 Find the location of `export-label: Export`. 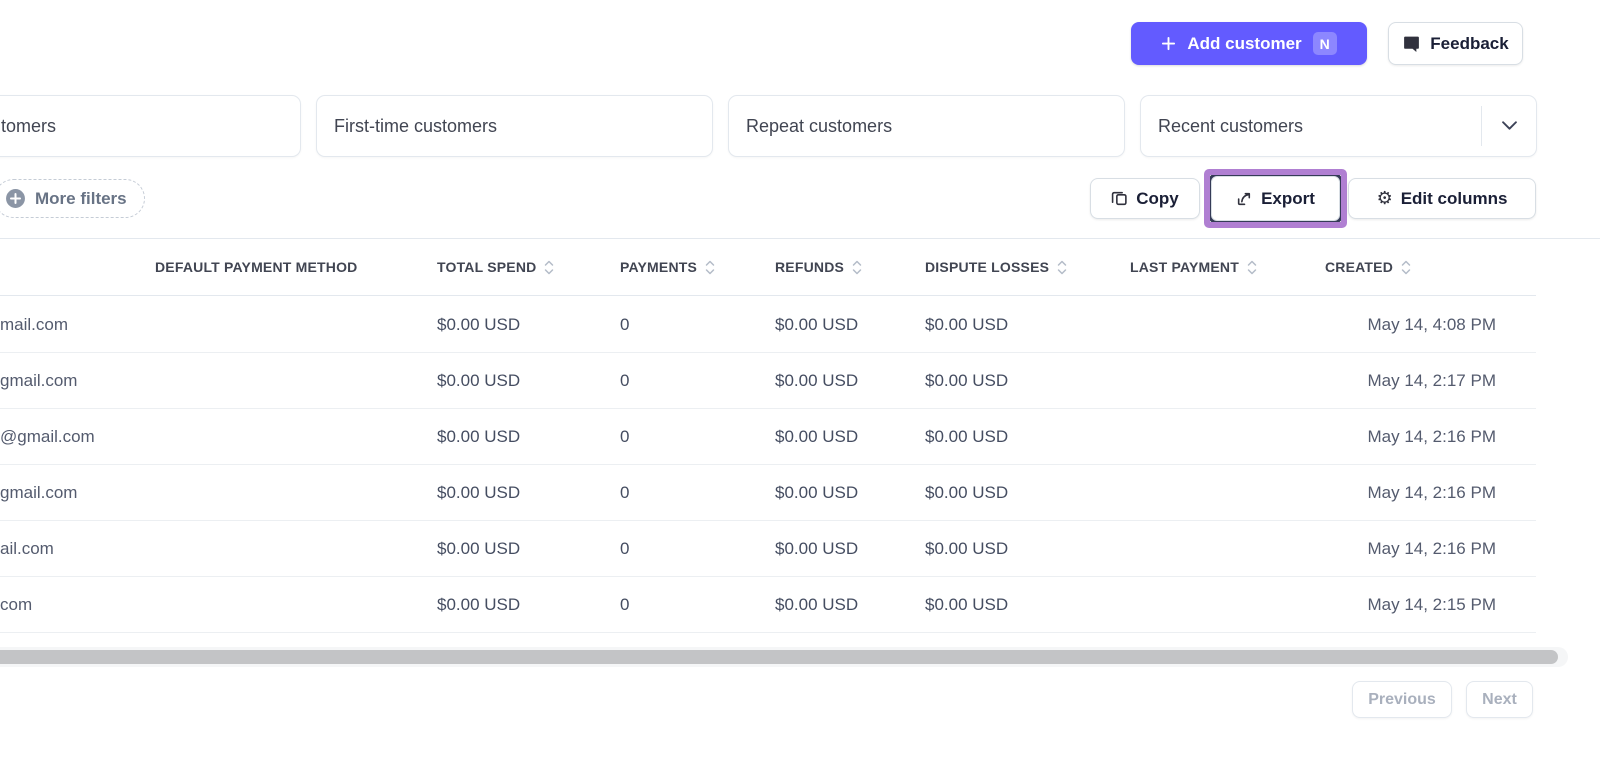

export-label: Export is located at coordinates (1288, 198).